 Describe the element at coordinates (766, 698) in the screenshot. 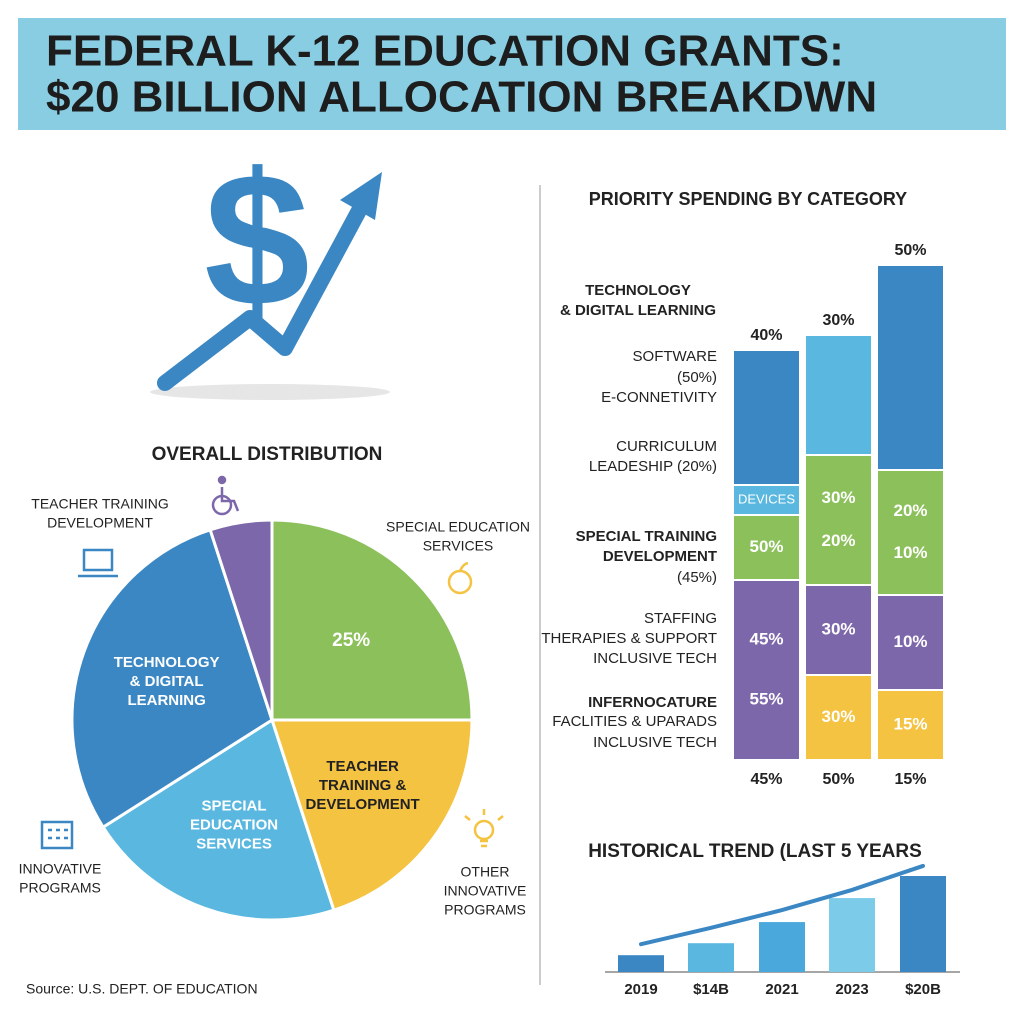

I see `segment-label: 55%` at that location.